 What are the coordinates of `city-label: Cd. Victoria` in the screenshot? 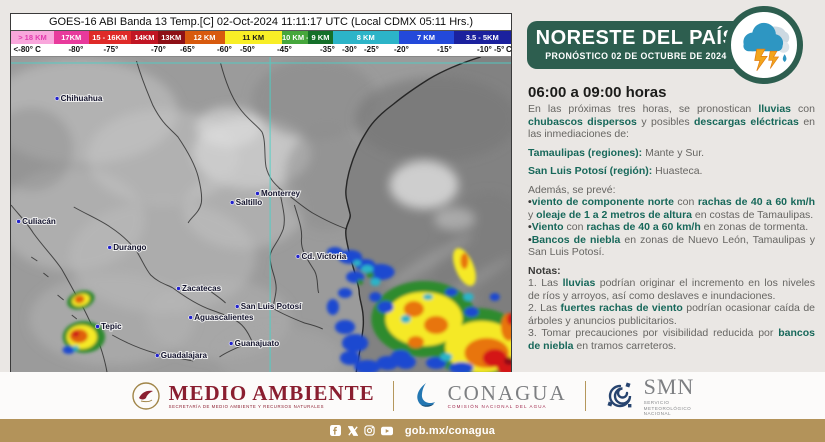 It's located at (321, 256).